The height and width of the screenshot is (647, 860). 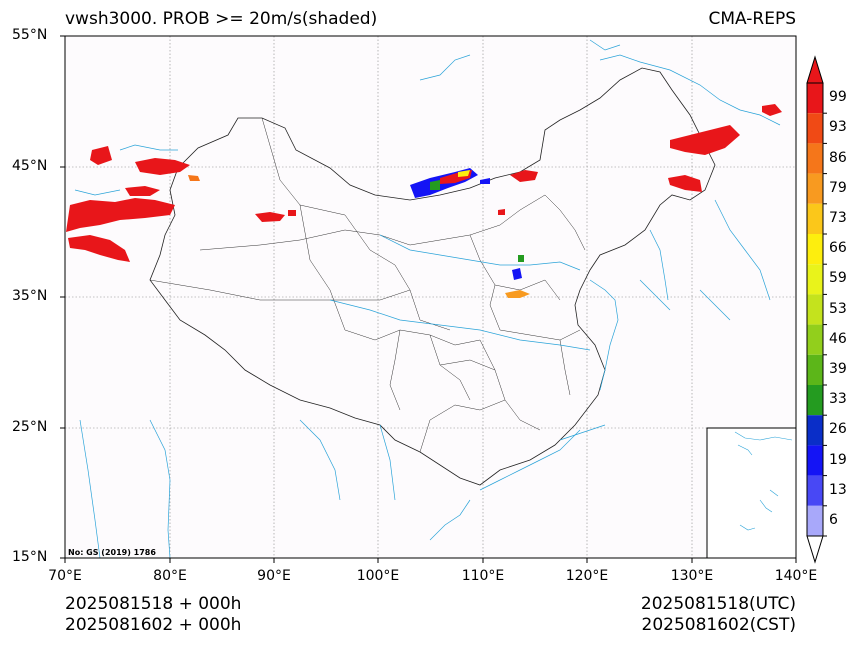 I want to click on lon-label-70: 70°E, so click(x=65, y=576).